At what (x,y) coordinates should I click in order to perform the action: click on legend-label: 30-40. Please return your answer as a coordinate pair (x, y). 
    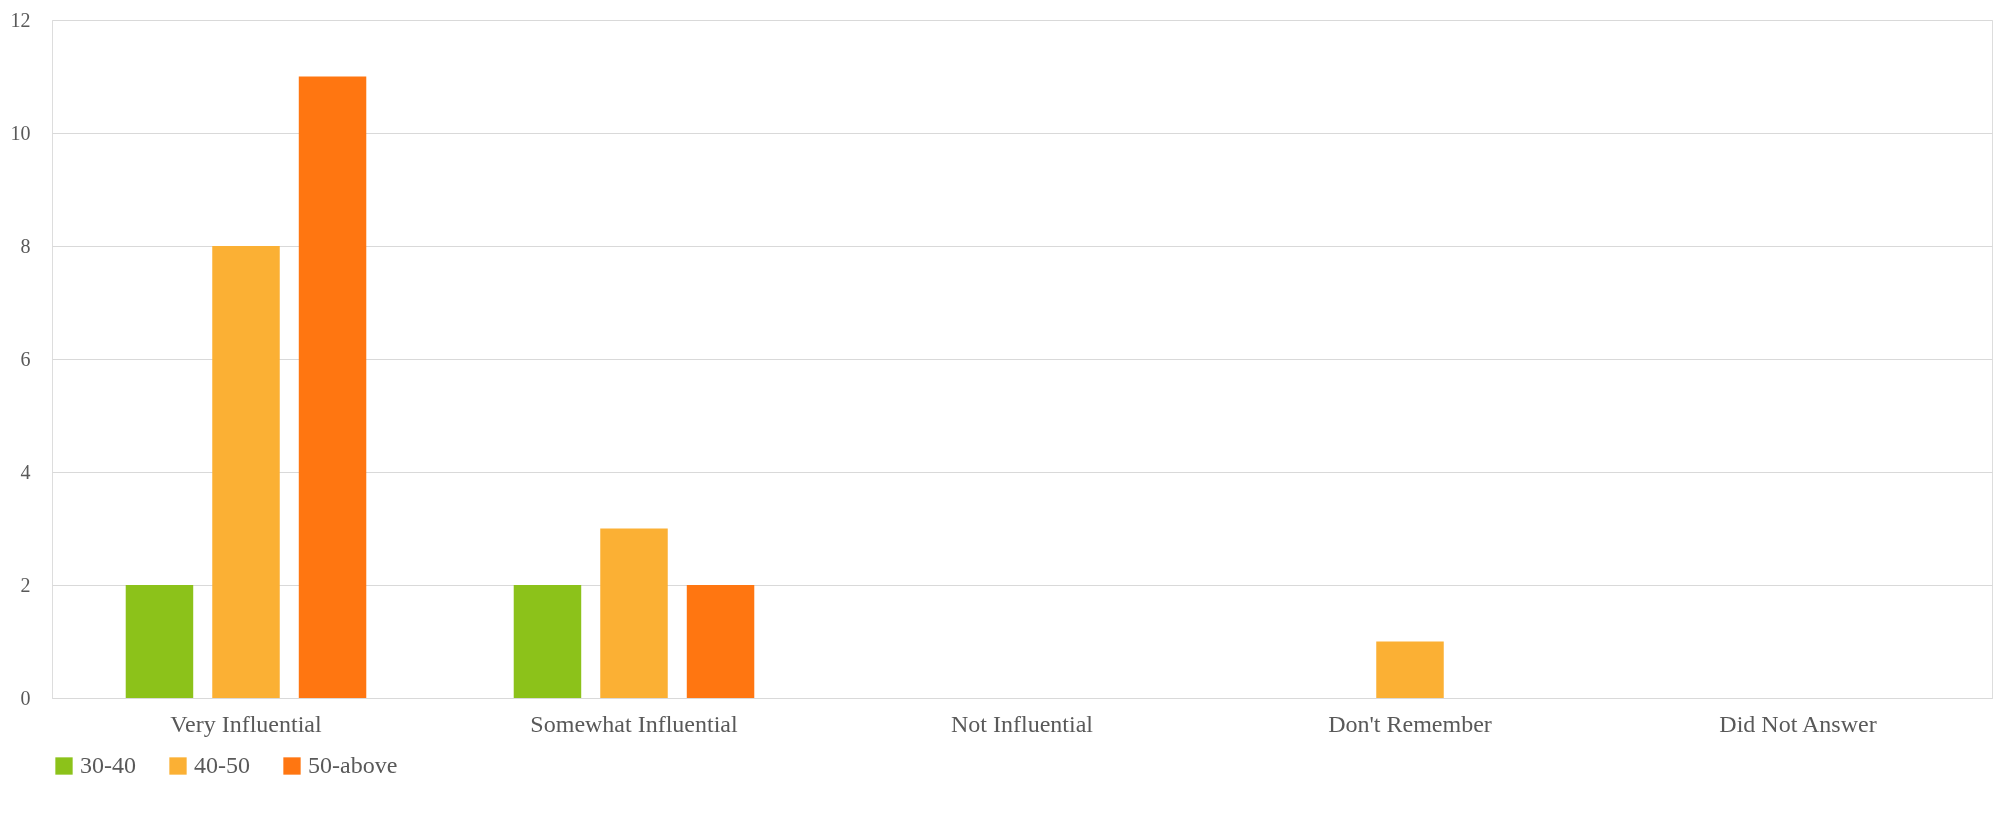
    Looking at the image, I should click on (108, 765).